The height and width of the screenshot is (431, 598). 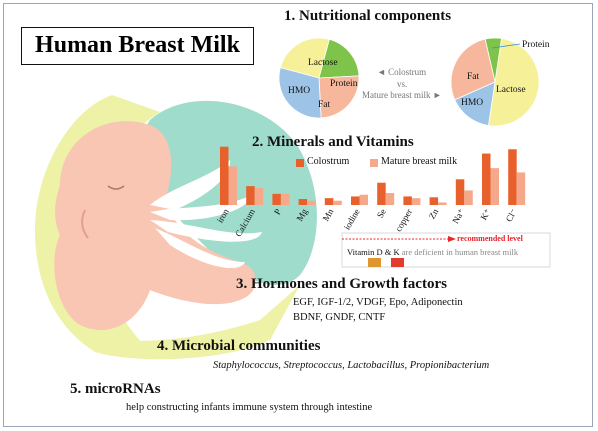 I want to click on pie-mature-hmo-label: HMO, so click(x=472, y=103).